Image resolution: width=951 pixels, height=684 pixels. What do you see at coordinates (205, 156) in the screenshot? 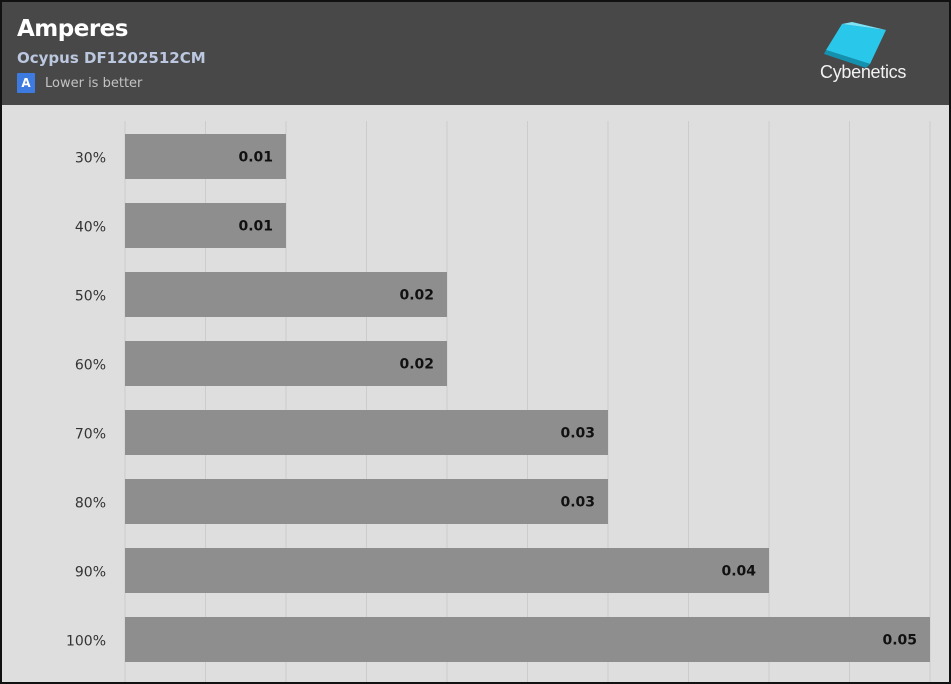
I see `bar-30pct` at bounding box center [205, 156].